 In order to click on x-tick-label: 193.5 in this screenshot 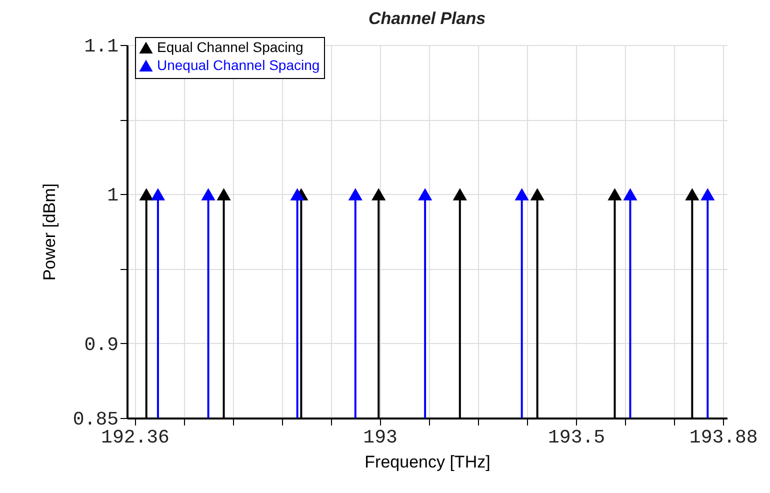, I will do `click(577, 437)`.